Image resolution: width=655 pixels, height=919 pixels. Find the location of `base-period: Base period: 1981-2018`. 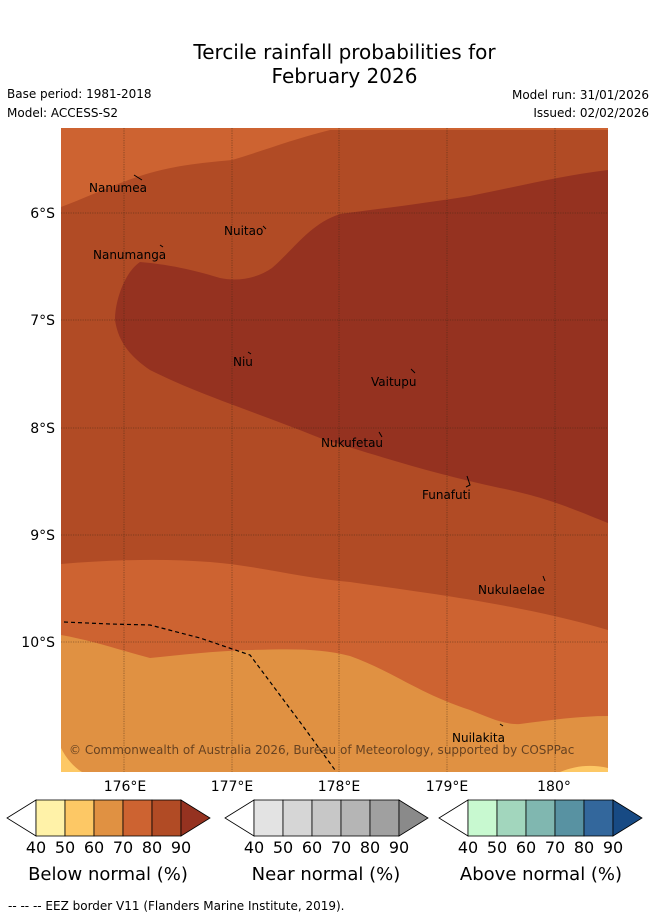

base-period: Base period: 1981-2018 is located at coordinates (79, 94).